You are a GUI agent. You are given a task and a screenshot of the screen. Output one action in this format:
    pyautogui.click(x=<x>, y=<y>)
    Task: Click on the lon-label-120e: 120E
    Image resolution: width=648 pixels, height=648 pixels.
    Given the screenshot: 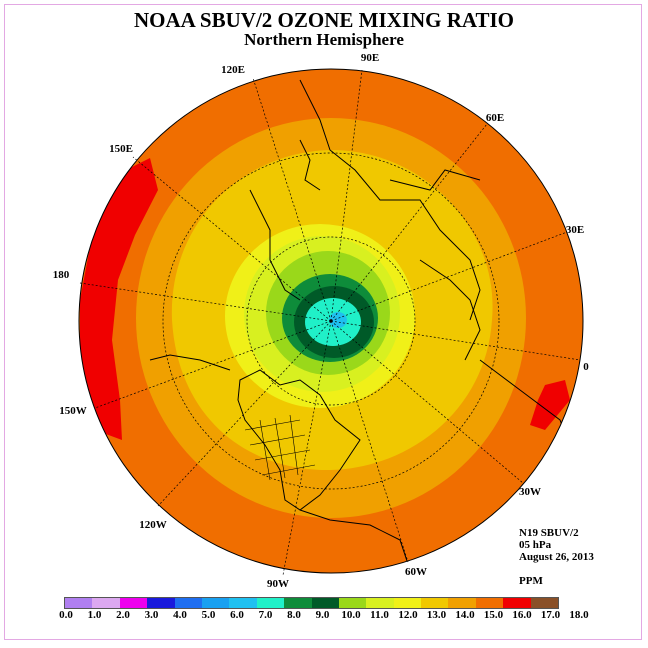 What is the action you would take?
    pyautogui.click(x=233, y=70)
    